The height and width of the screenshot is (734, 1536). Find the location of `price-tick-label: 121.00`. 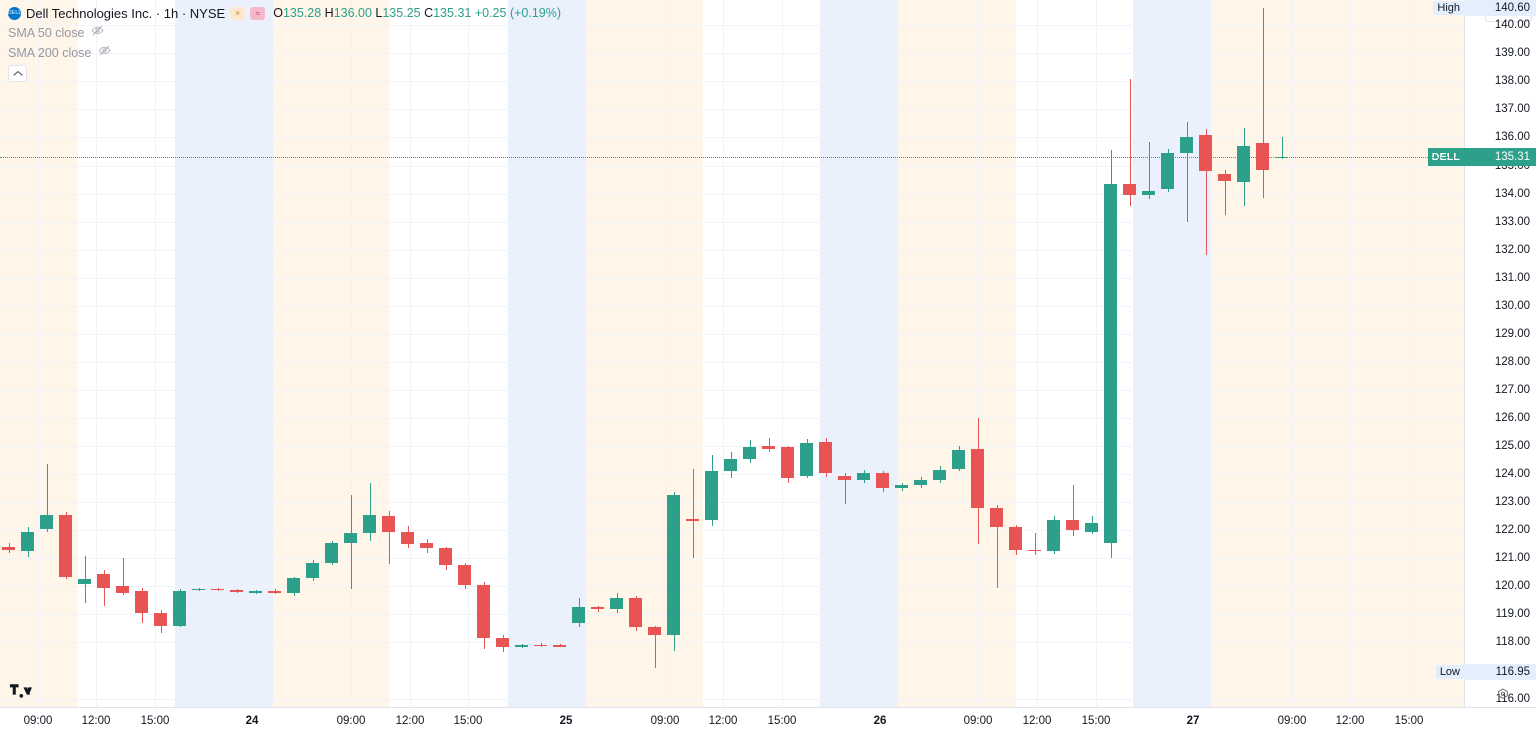

price-tick-label: 121.00 is located at coordinates (1512, 558).